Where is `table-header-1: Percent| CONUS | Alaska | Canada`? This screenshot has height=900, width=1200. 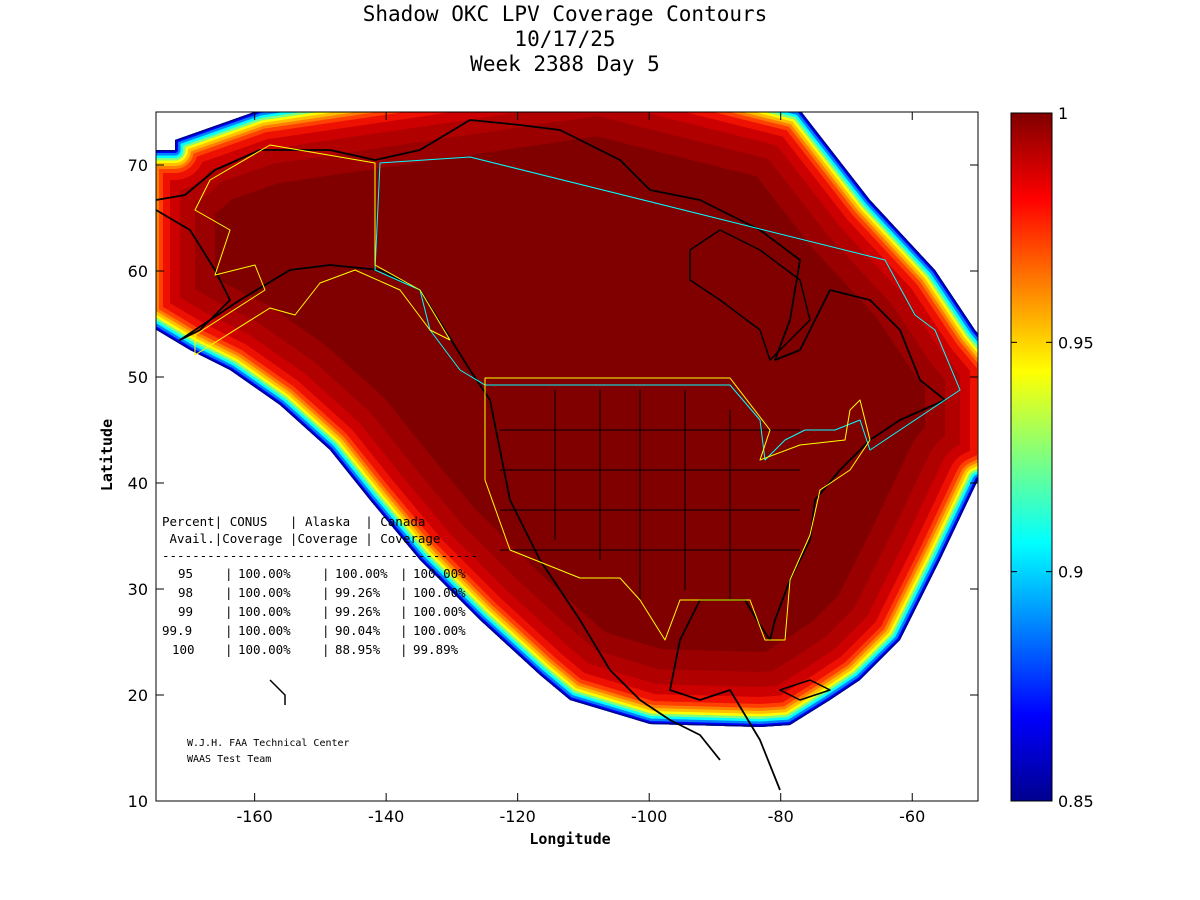 table-header-1: Percent| CONUS | Alaska | Canada is located at coordinates (293, 521).